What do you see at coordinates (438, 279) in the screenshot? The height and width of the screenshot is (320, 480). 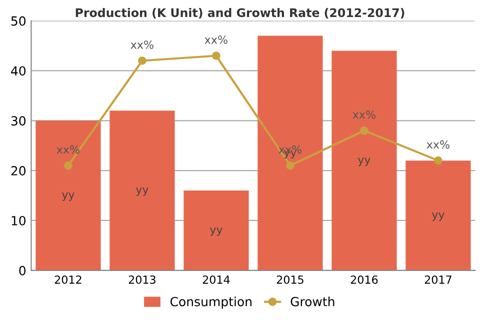 I see `x-tick-label: 2017` at bounding box center [438, 279].